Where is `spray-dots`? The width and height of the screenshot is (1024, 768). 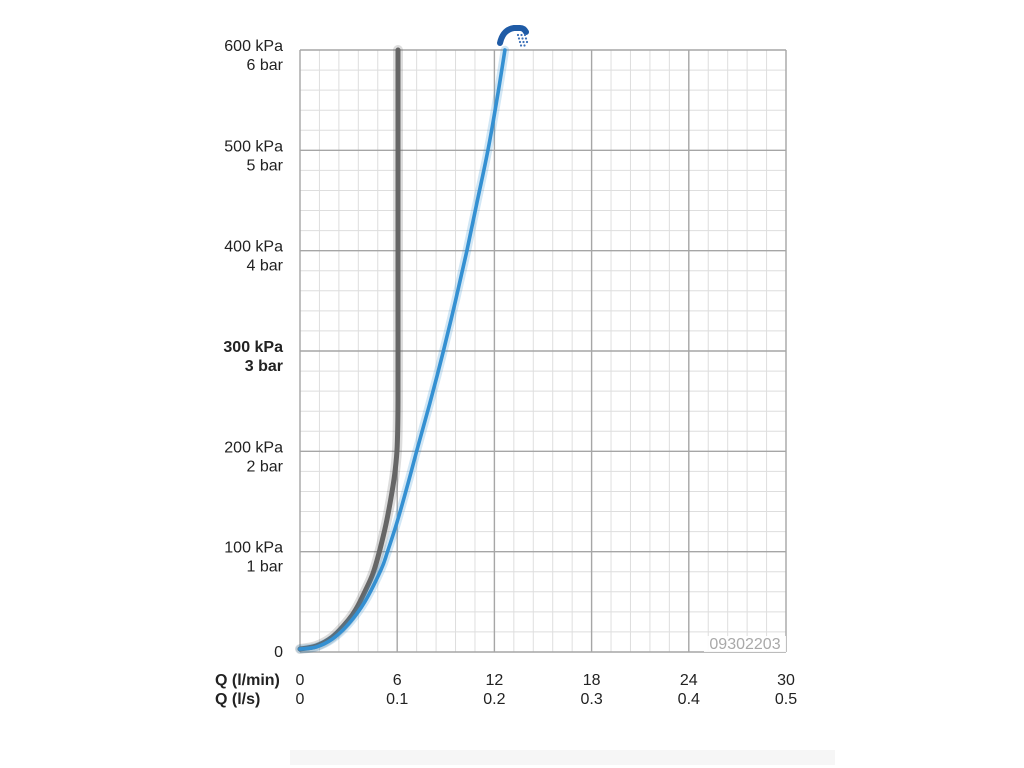
spray-dots is located at coordinates (522, 40).